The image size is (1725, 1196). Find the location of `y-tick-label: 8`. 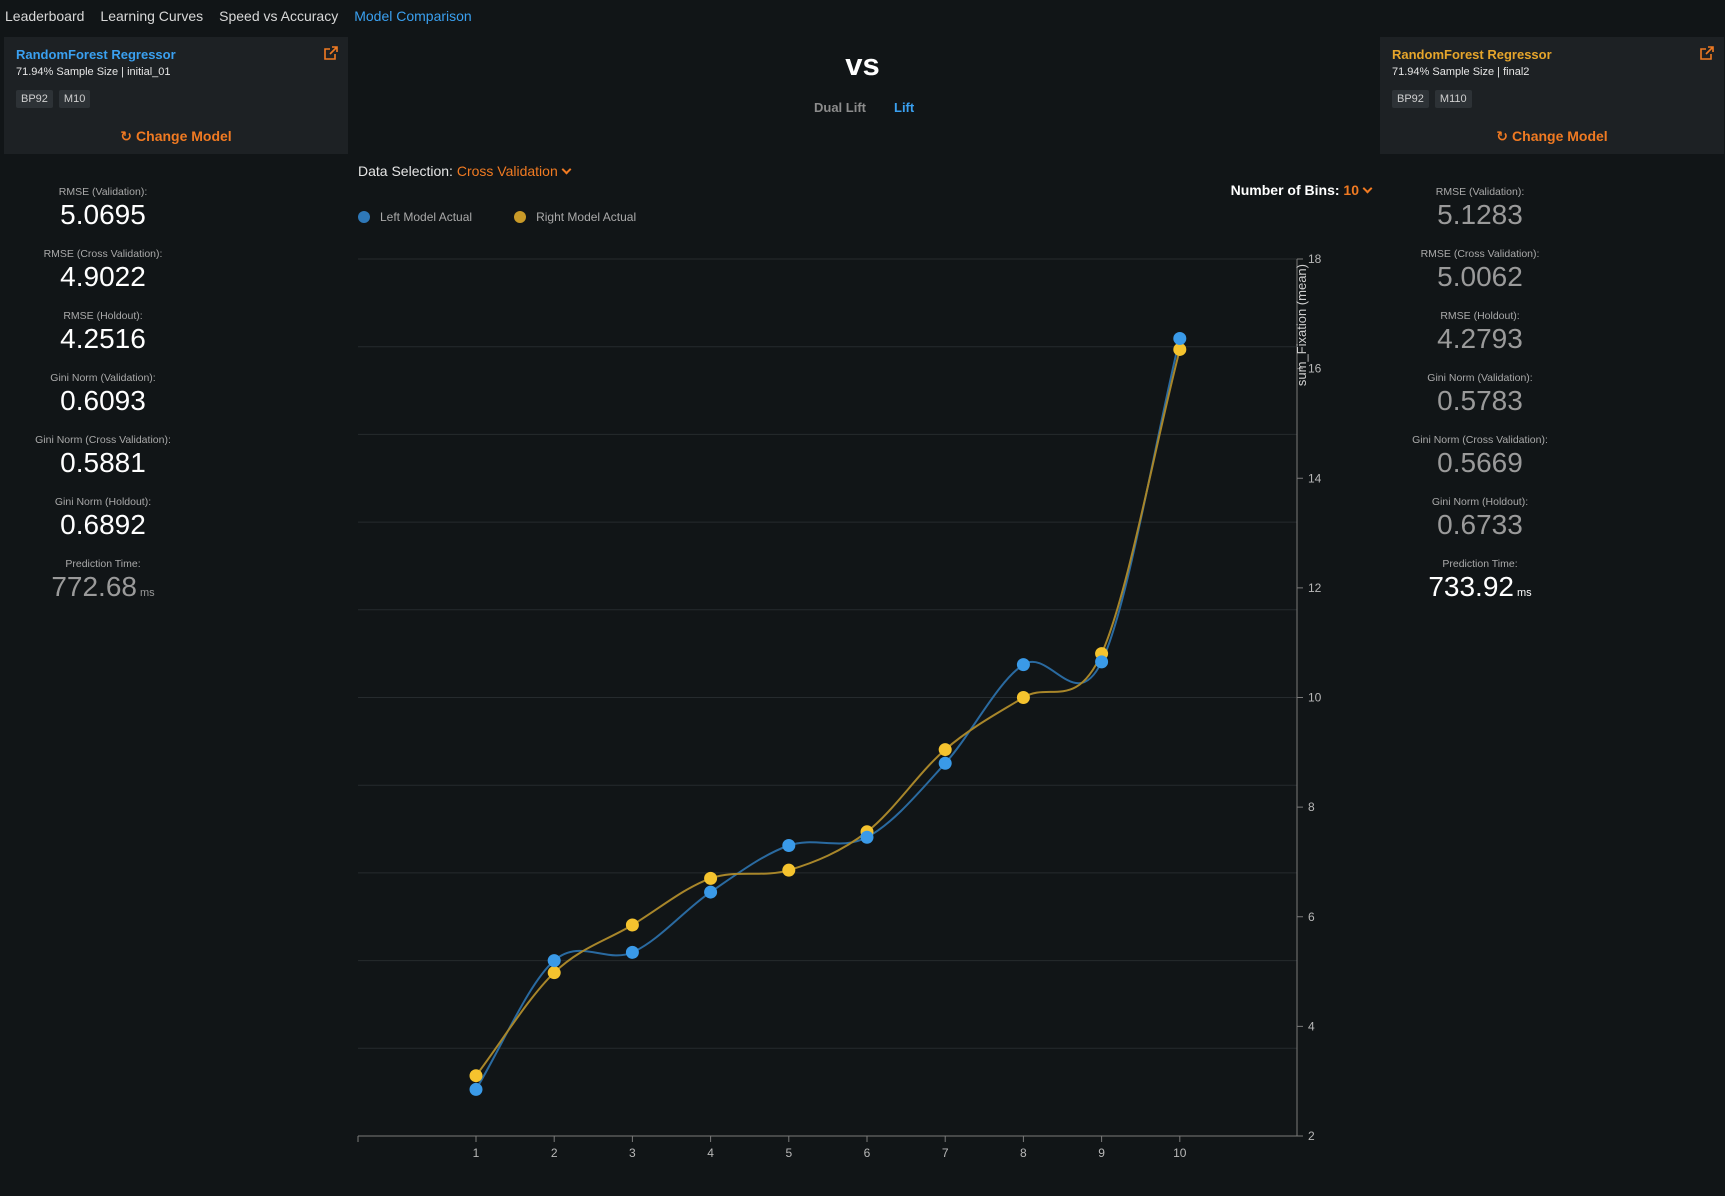

y-tick-label: 8 is located at coordinates (1311, 807).